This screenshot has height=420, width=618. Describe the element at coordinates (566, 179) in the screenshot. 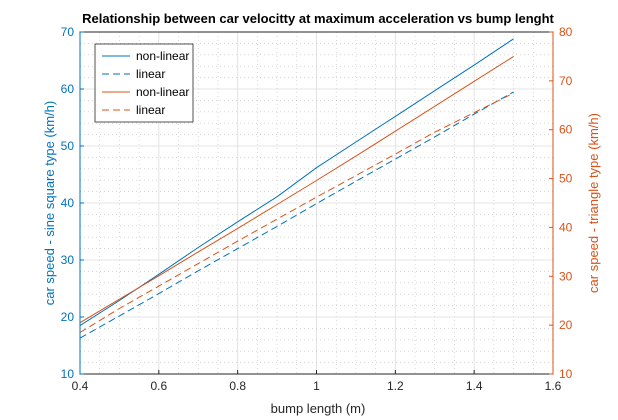

I see `y-right-tick-label: 50` at that location.